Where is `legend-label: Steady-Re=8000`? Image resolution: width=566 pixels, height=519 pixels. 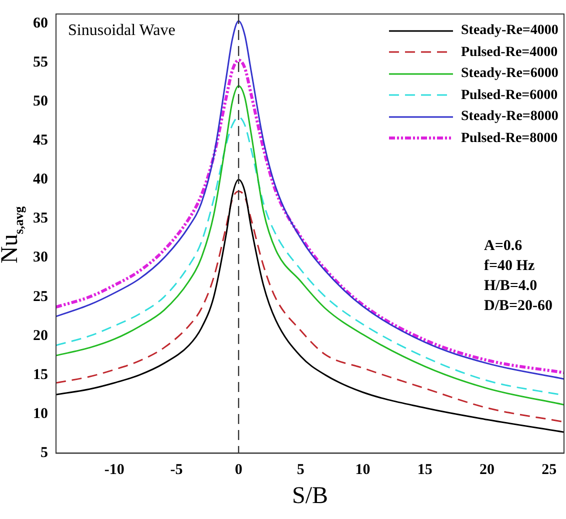
legend-label: Steady-Re=8000 is located at coordinates (509, 117).